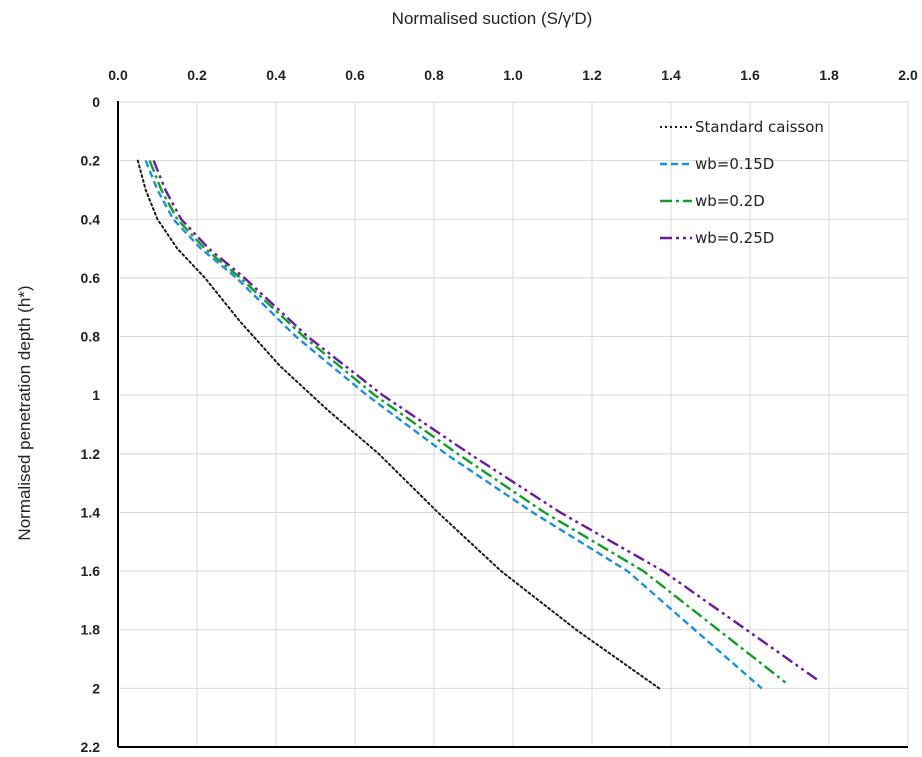  Describe the element at coordinates (908, 75) in the screenshot. I see `x-tick-label: 2.0` at that location.